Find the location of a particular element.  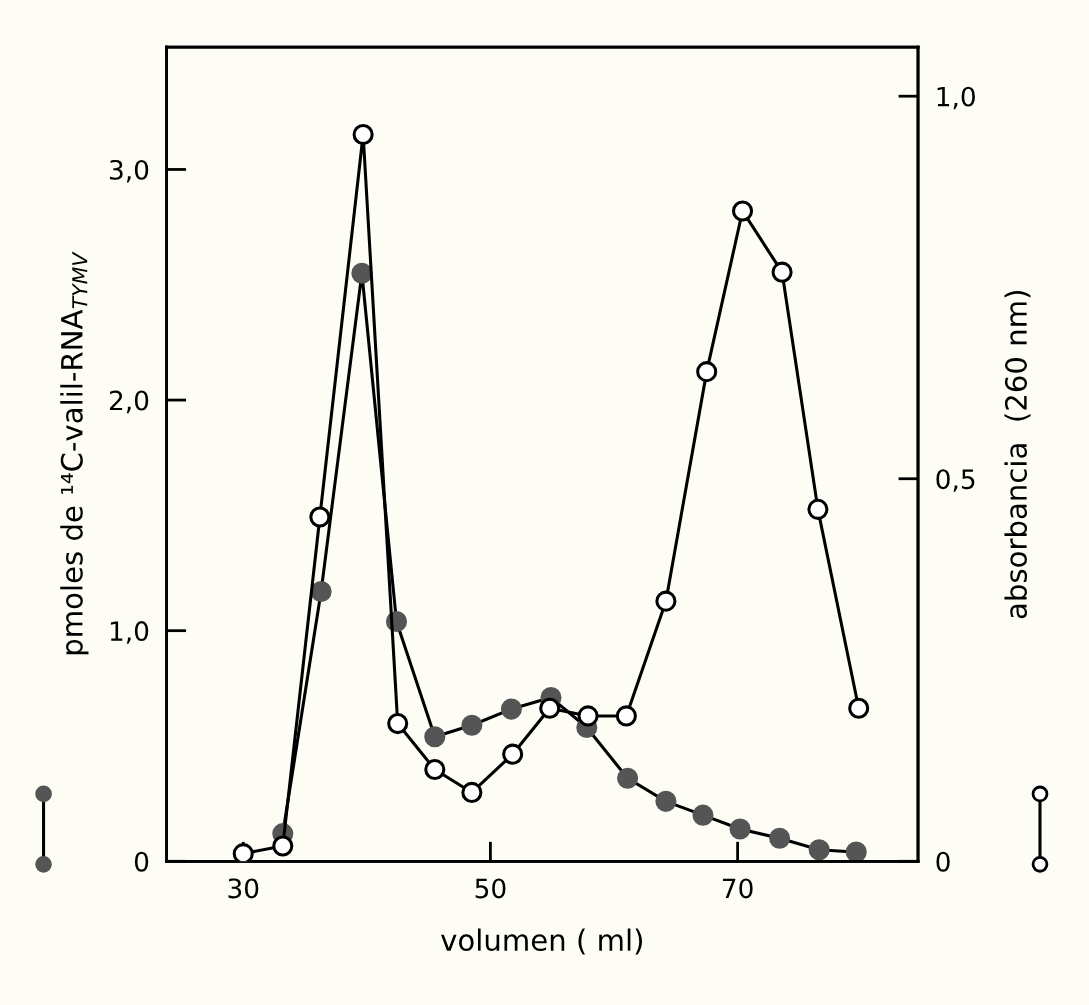

y-tick-label: 3,0 is located at coordinates (129, 171).